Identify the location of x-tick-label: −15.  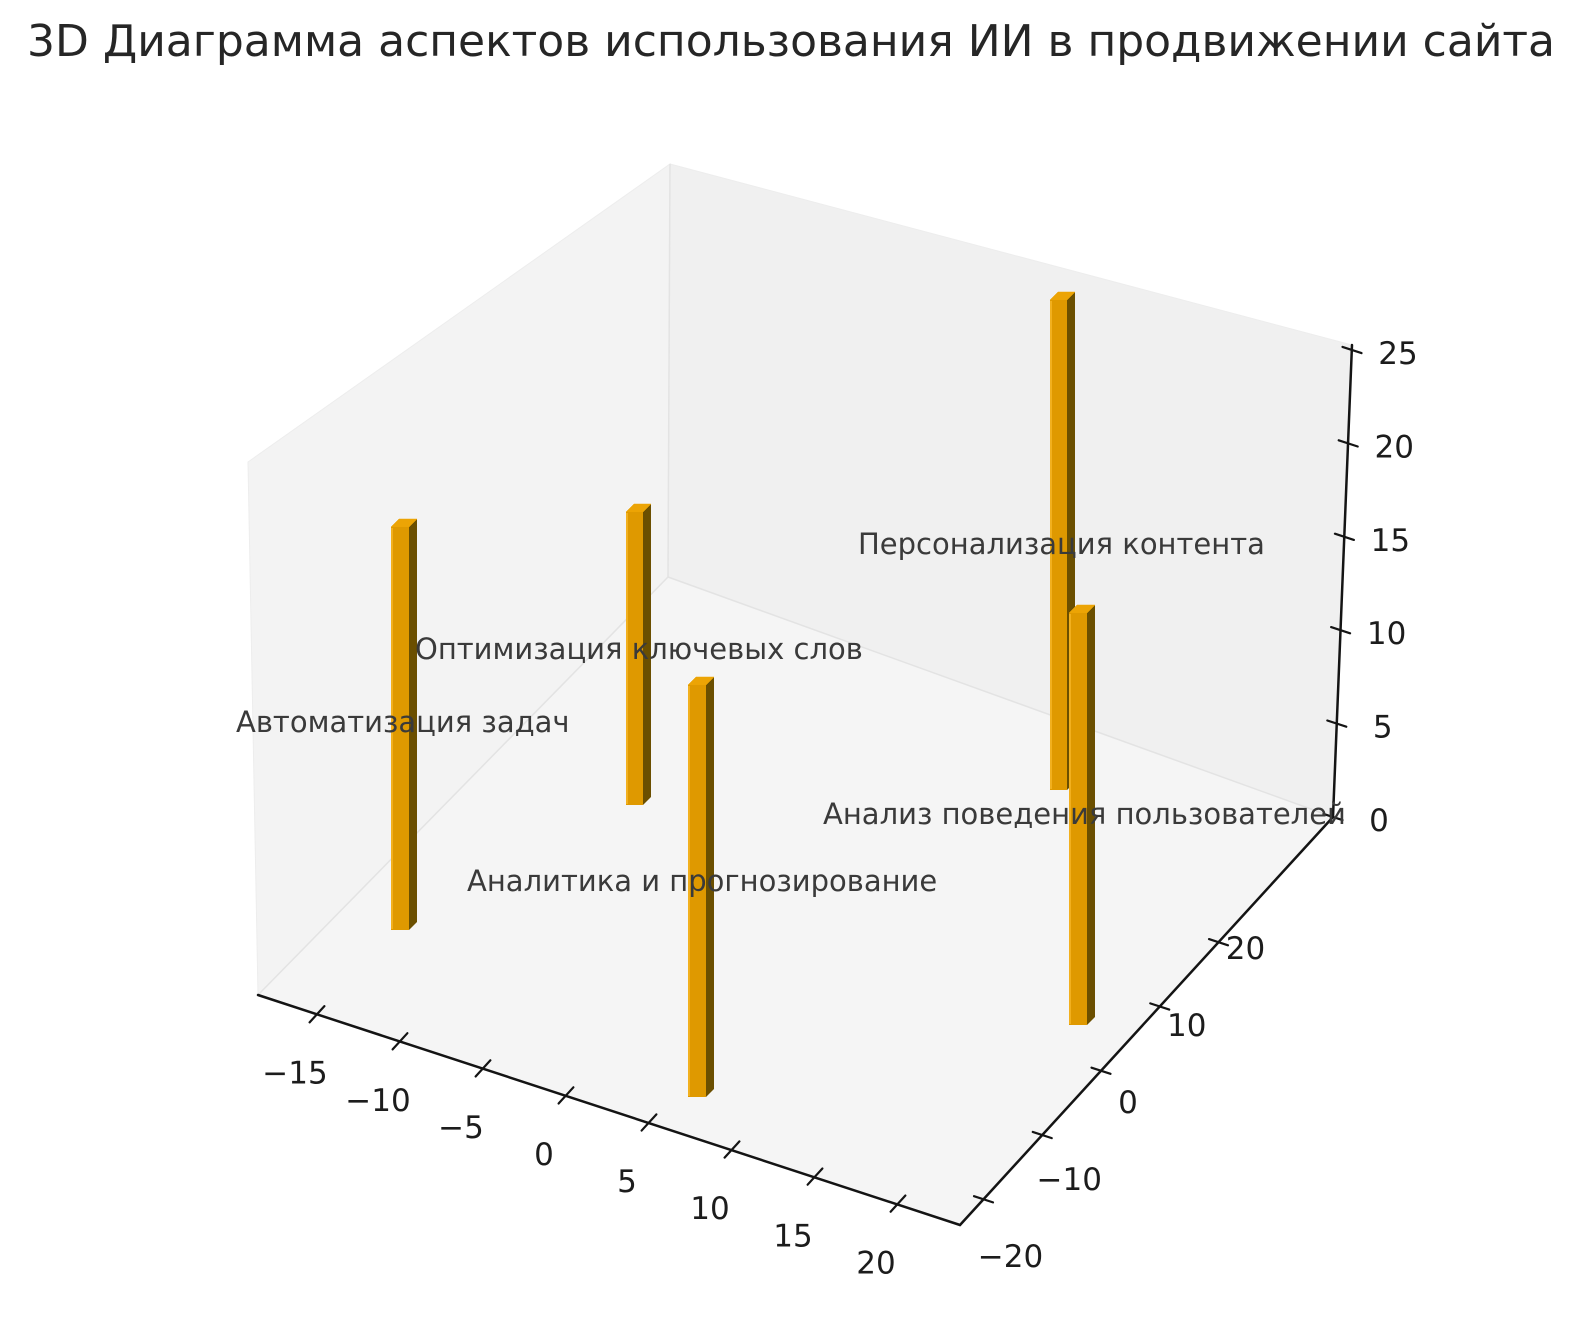
(294, 1074).